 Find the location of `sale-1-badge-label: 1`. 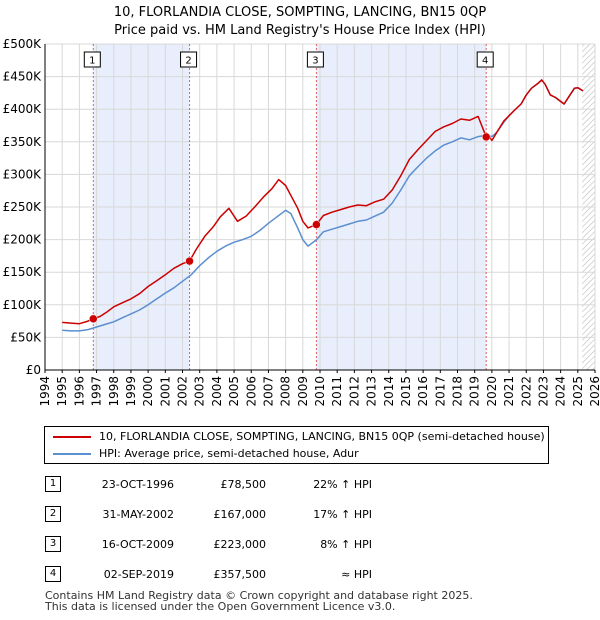

sale-1-badge-label: 1 is located at coordinates (92, 61).